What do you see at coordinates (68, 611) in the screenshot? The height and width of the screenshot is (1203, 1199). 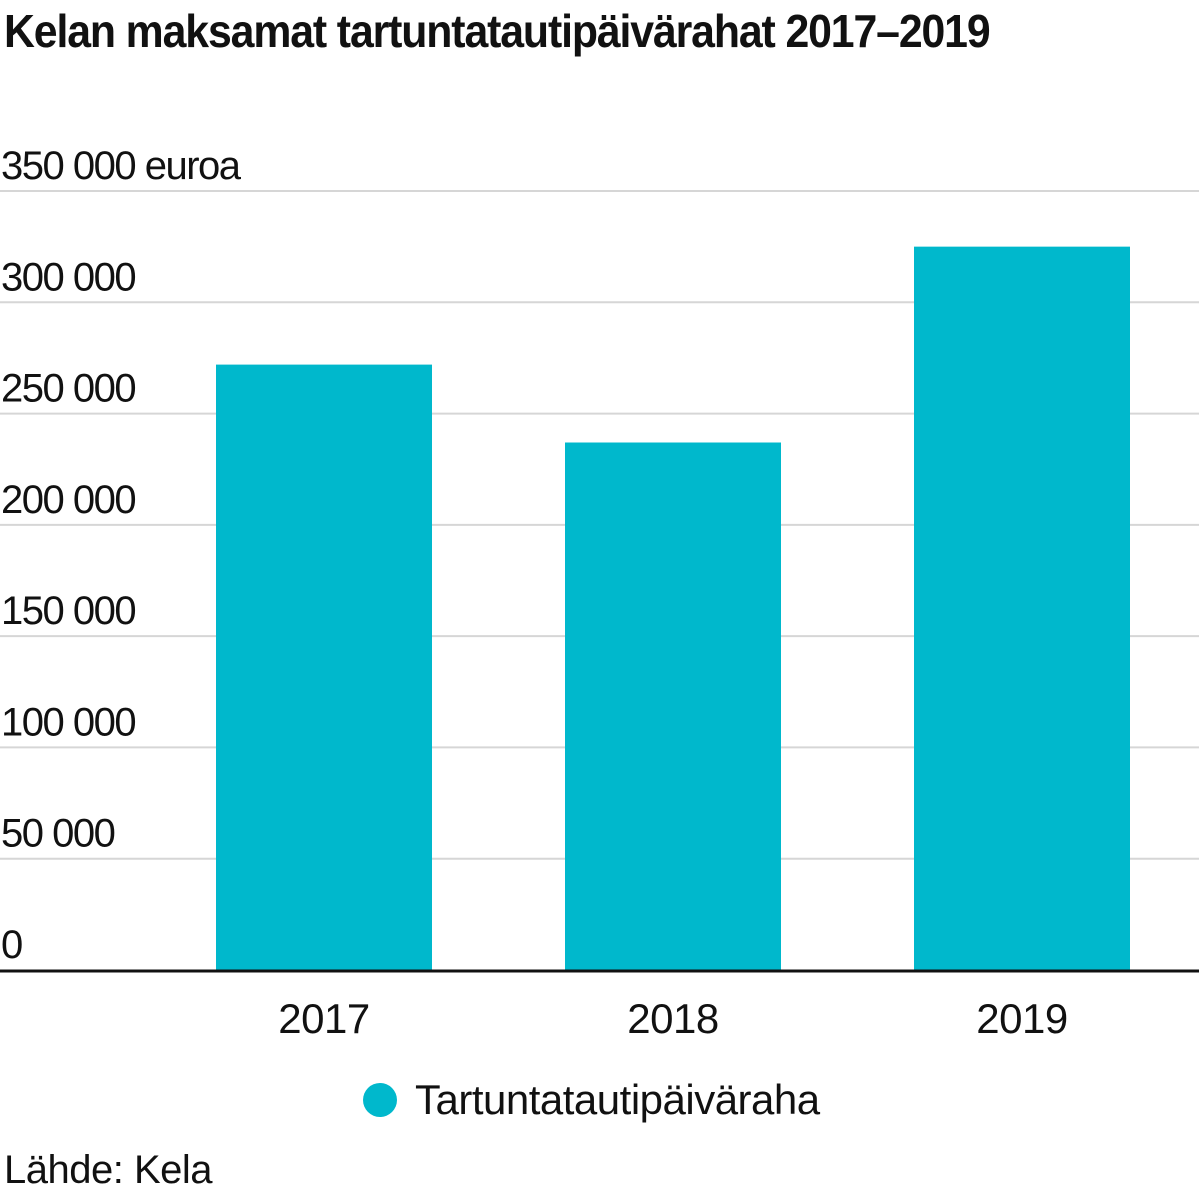 I see `y-tick-label: 150 000` at bounding box center [68, 611].